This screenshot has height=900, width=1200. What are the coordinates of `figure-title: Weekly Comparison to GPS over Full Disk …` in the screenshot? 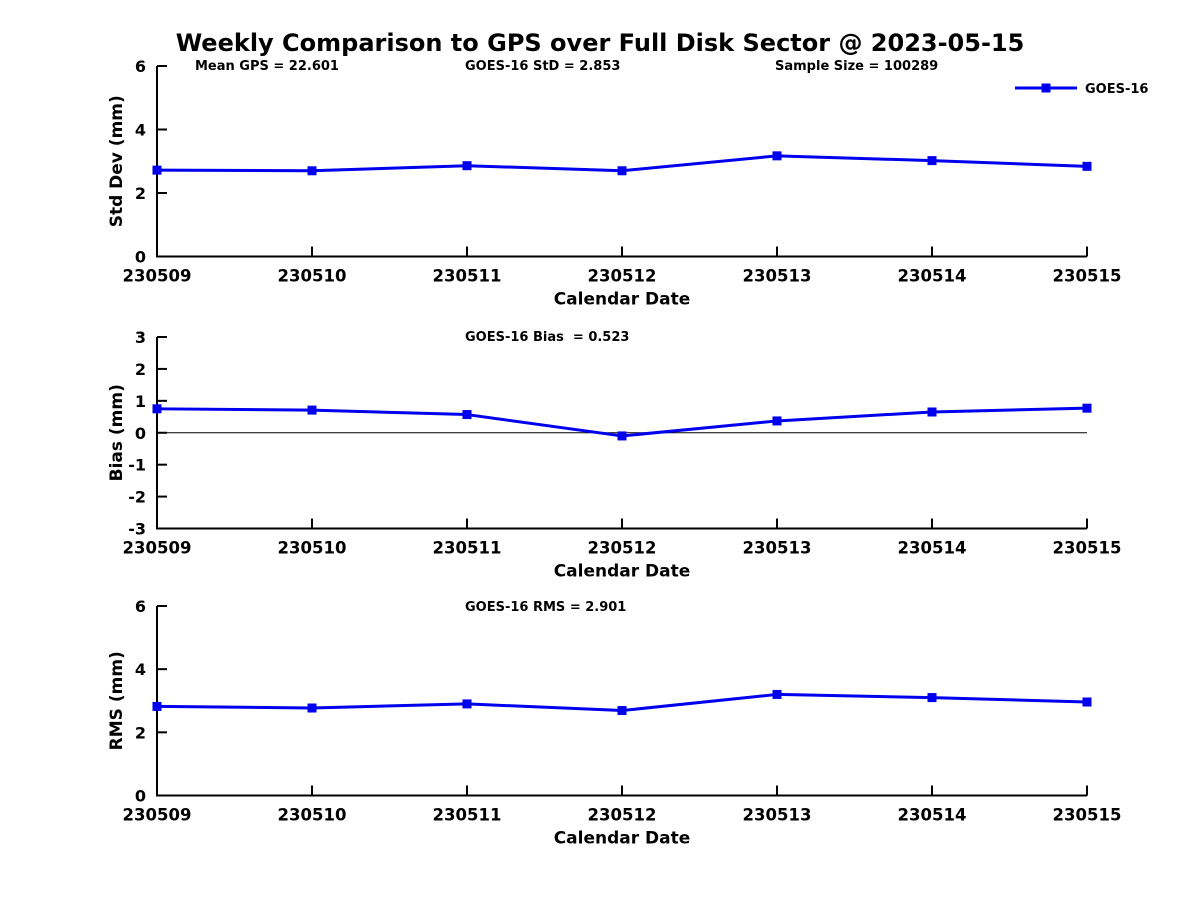 It's located at (600, 43).